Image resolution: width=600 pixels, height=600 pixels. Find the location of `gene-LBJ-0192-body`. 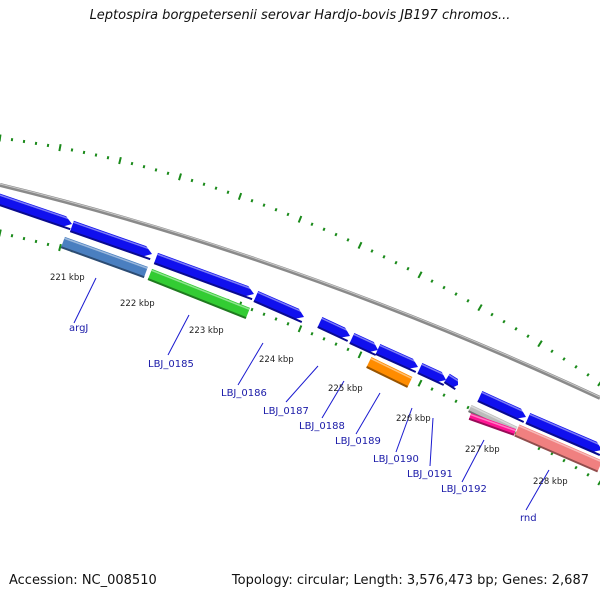

gene-LBJ-0192-body is located at coordinates (492, 424).